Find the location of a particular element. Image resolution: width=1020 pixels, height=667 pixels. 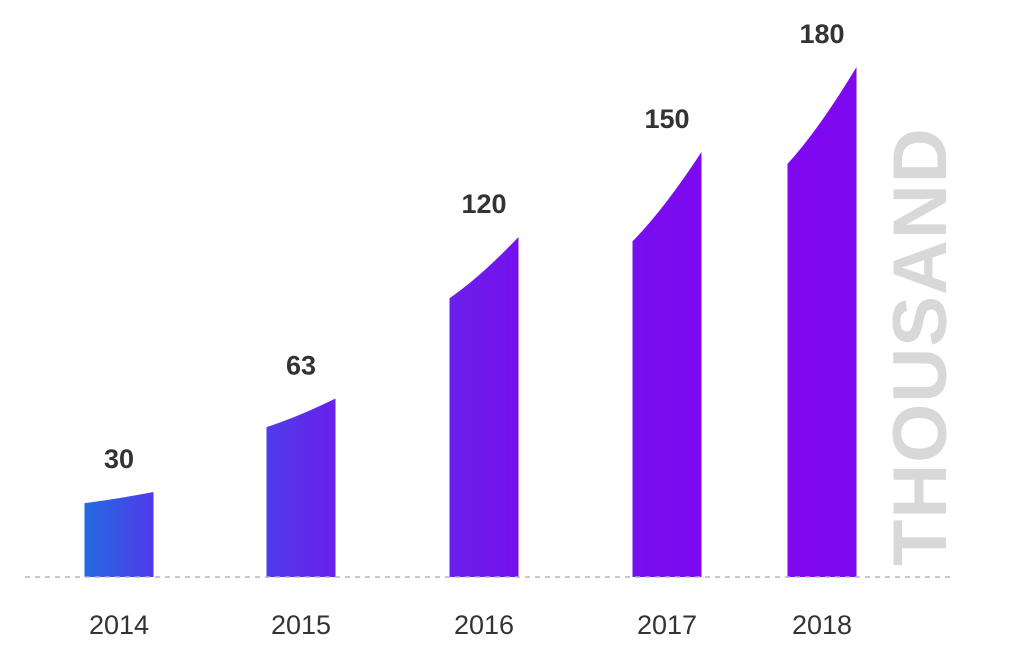

x-tick-label-2015: 2015 is located at coordinates (301, 625).